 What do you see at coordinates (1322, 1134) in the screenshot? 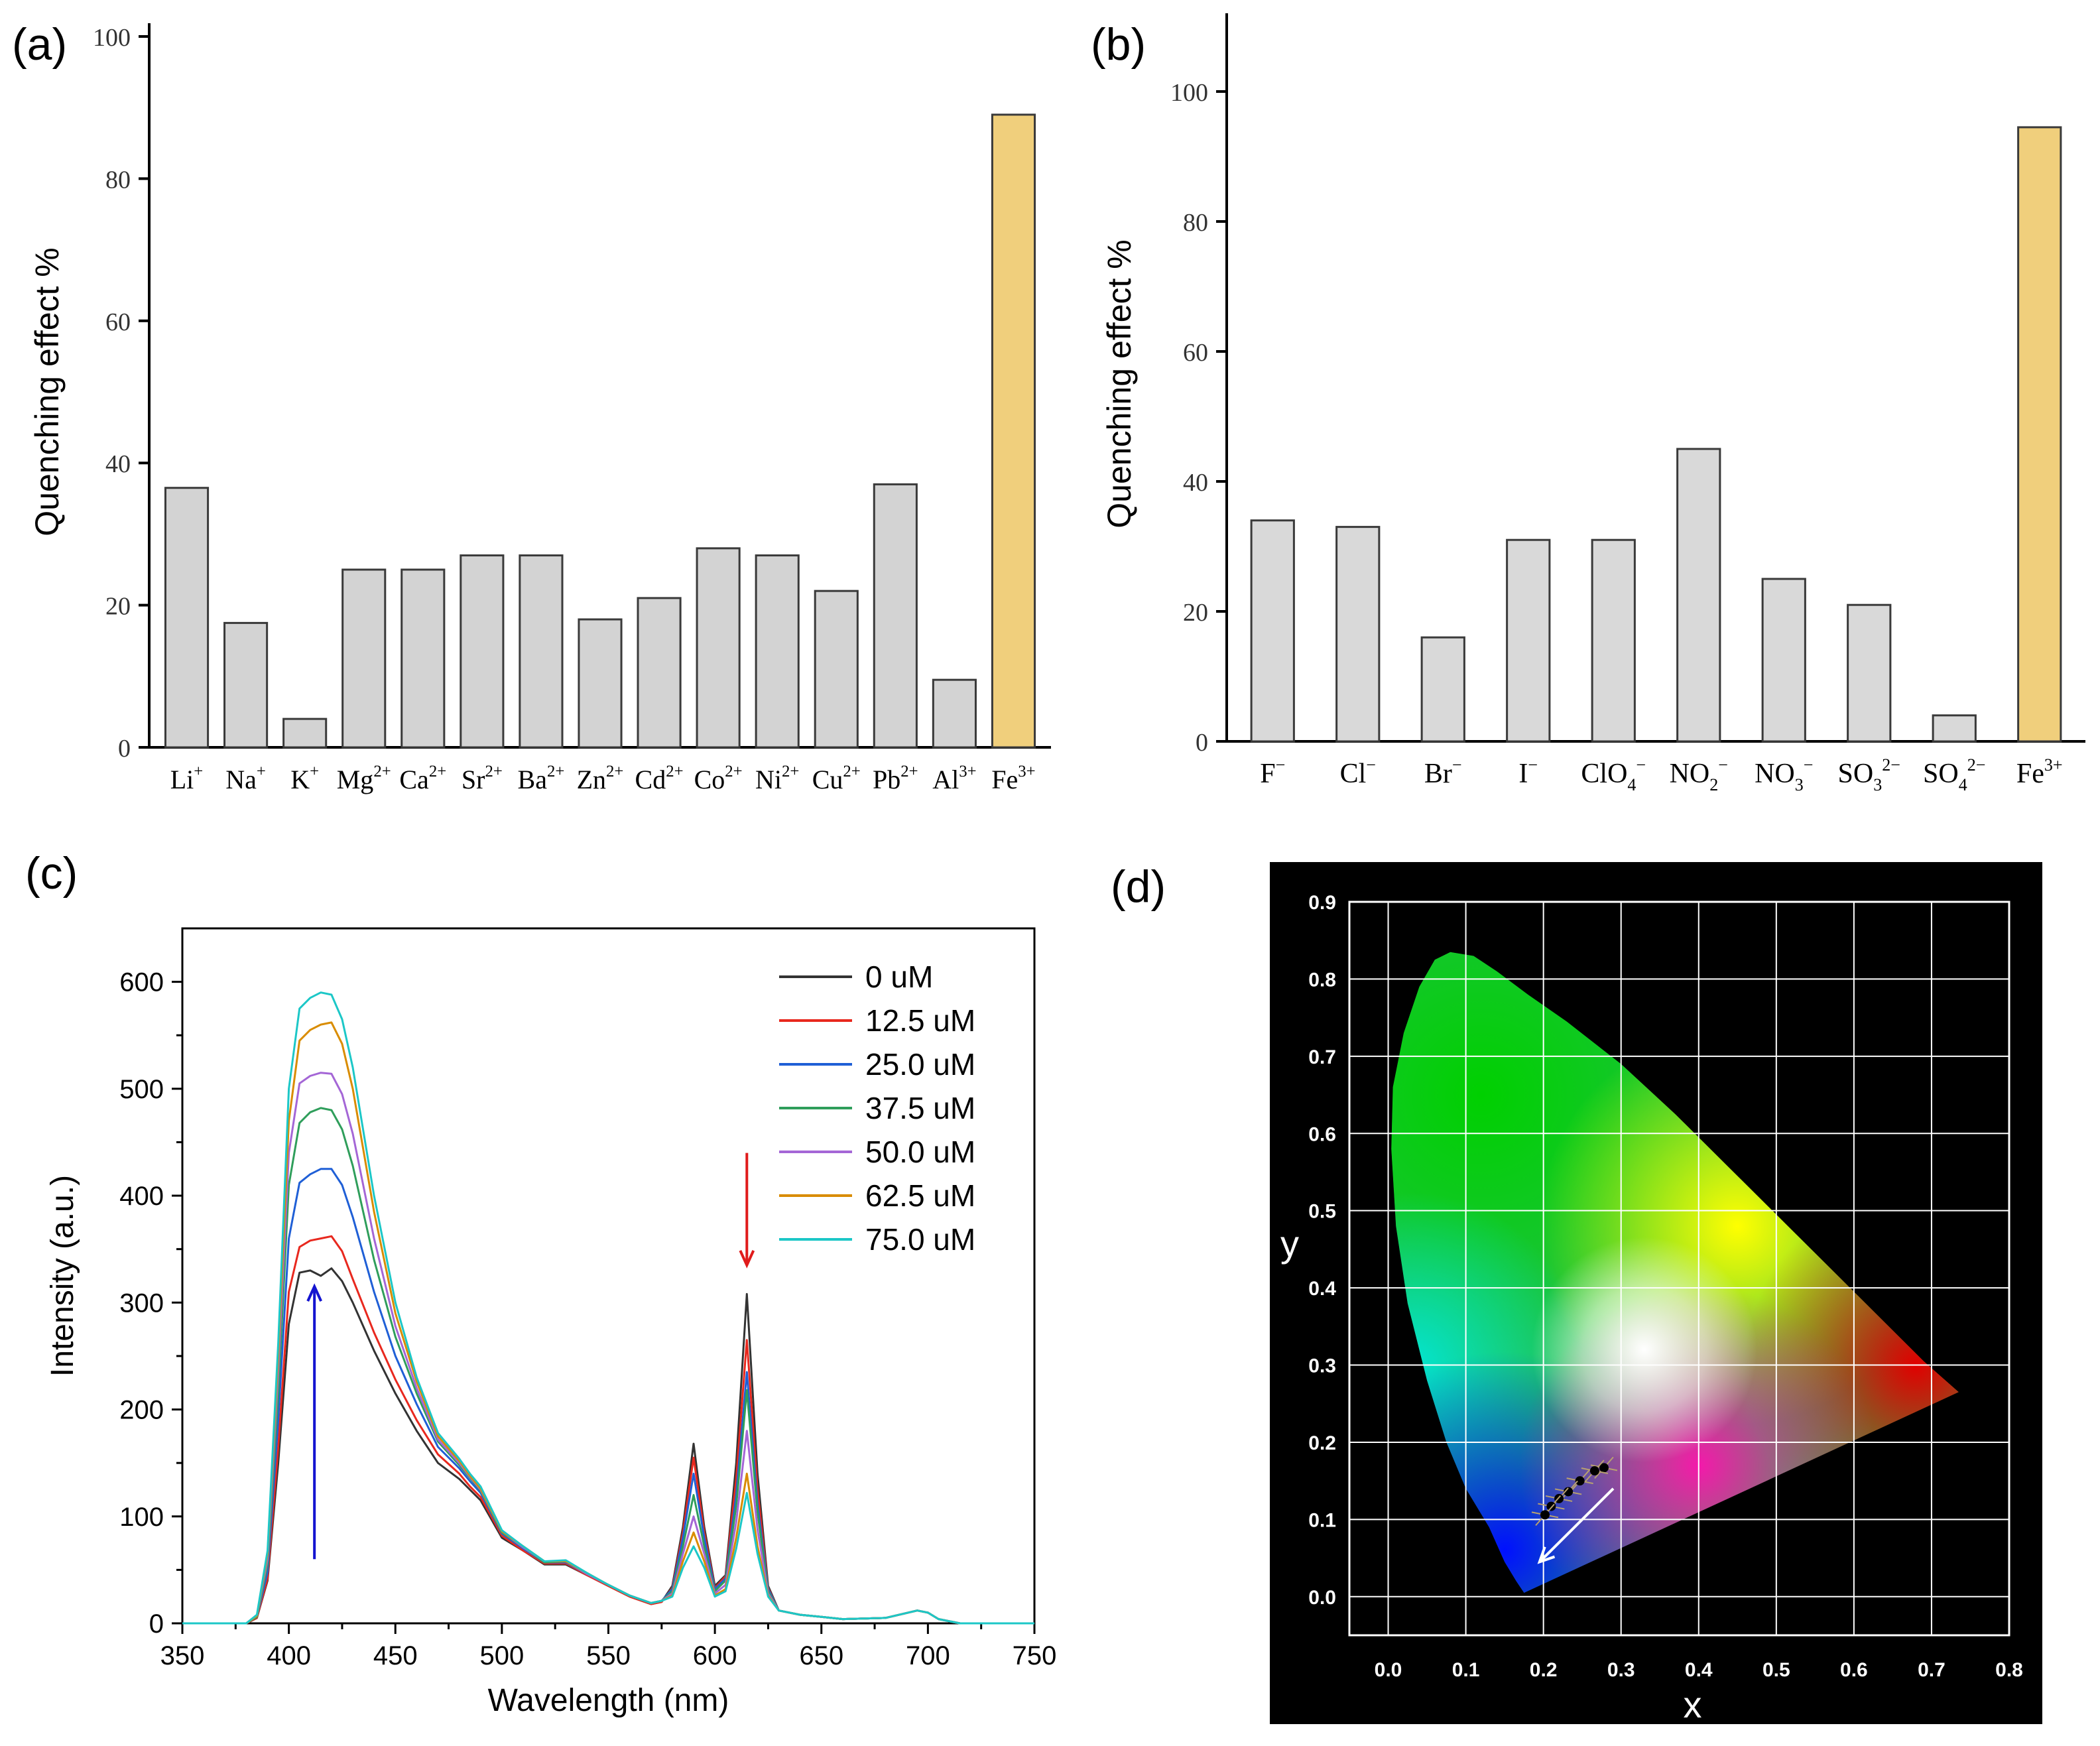
I see `y-tick-label: 0.6` at bounding box center [1322, 1134].